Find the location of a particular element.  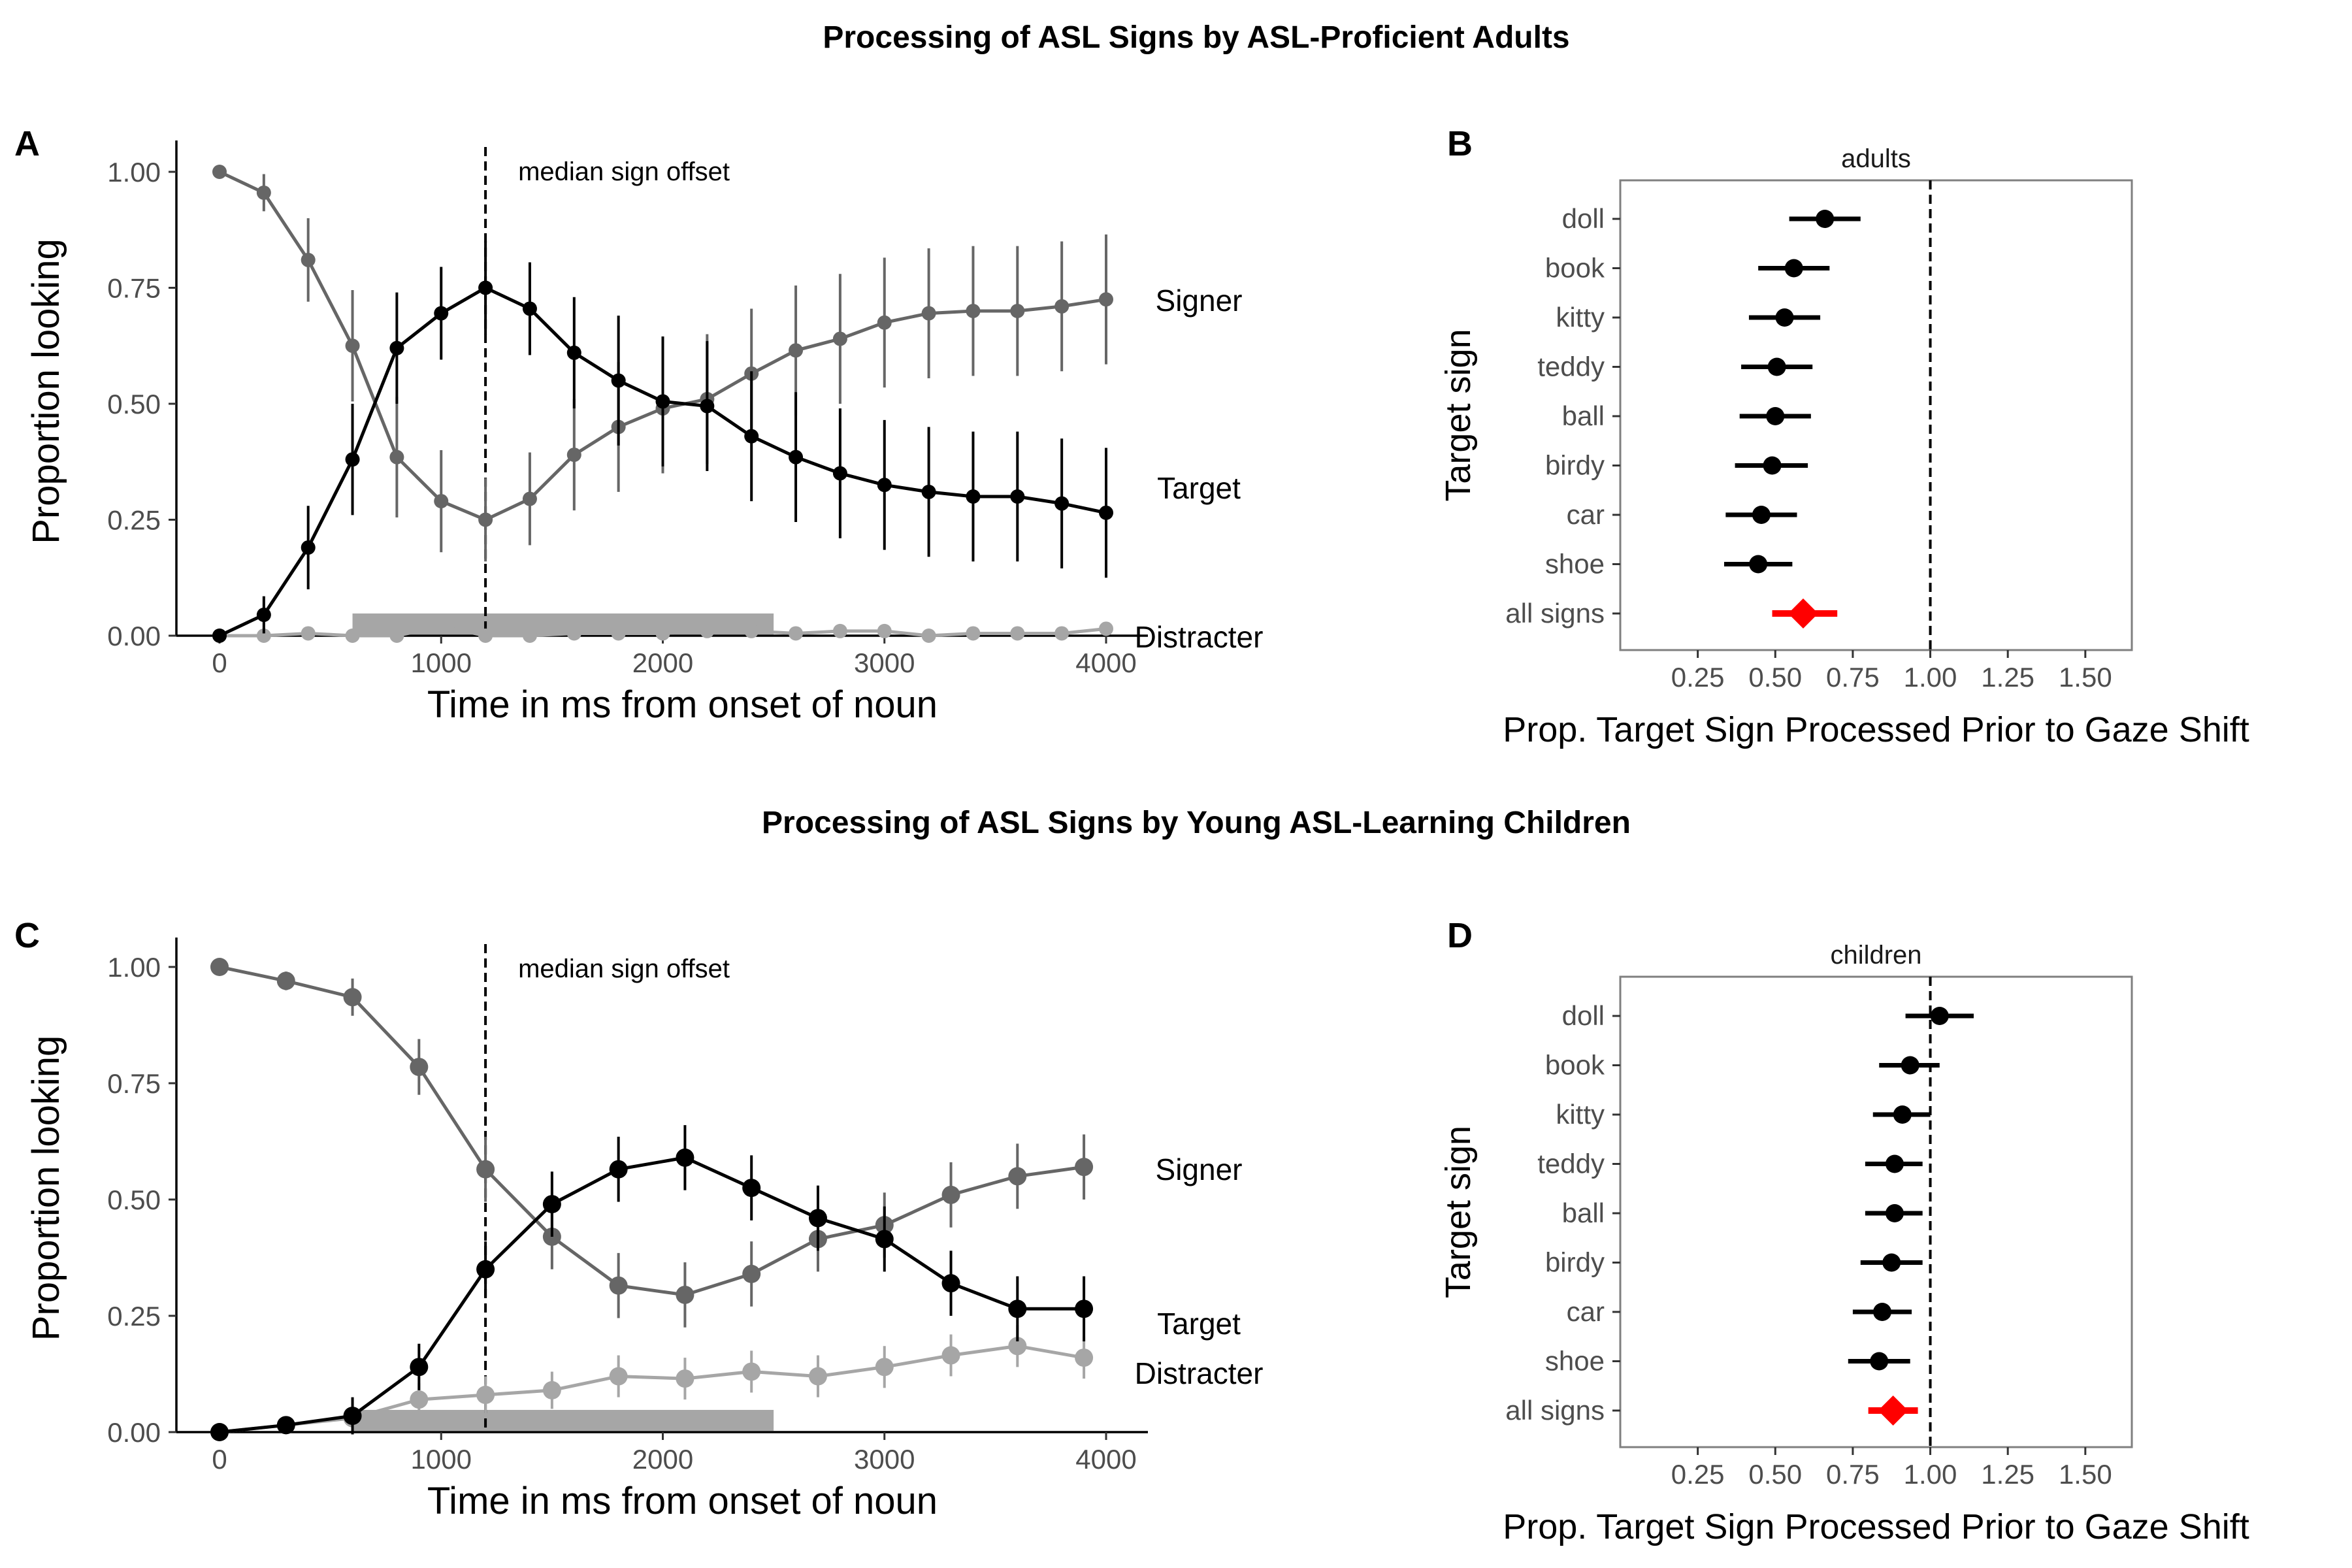

category-label: ball is located at coordinates (1583, 1213).